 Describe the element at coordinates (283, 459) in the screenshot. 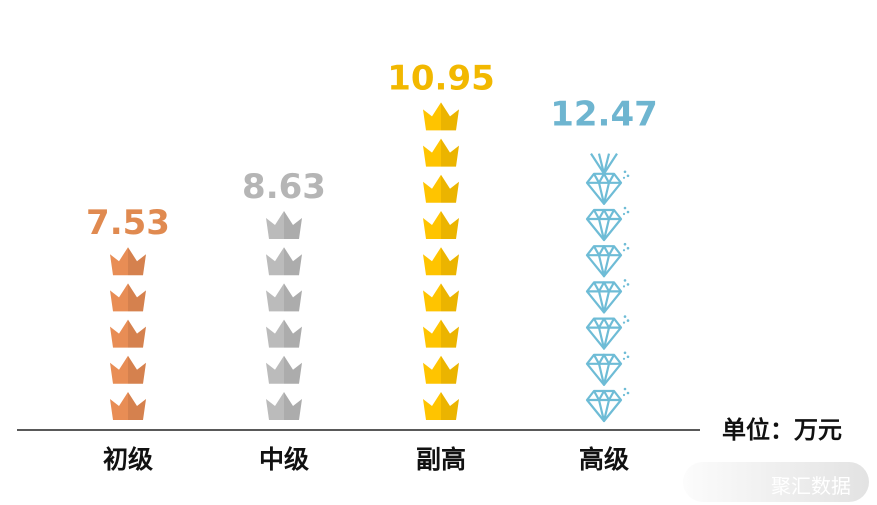

I see `category-label-1: 中级` at that location.